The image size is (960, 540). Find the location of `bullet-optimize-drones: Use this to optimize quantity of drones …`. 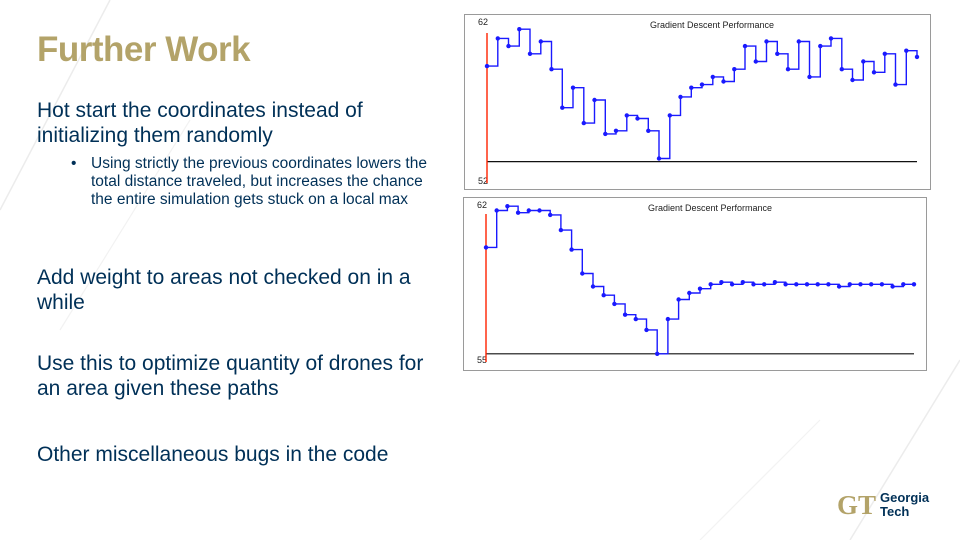

bullet-optimize-drones: Use this to optimize quantity of drones … is located at coordinates (230, 376).